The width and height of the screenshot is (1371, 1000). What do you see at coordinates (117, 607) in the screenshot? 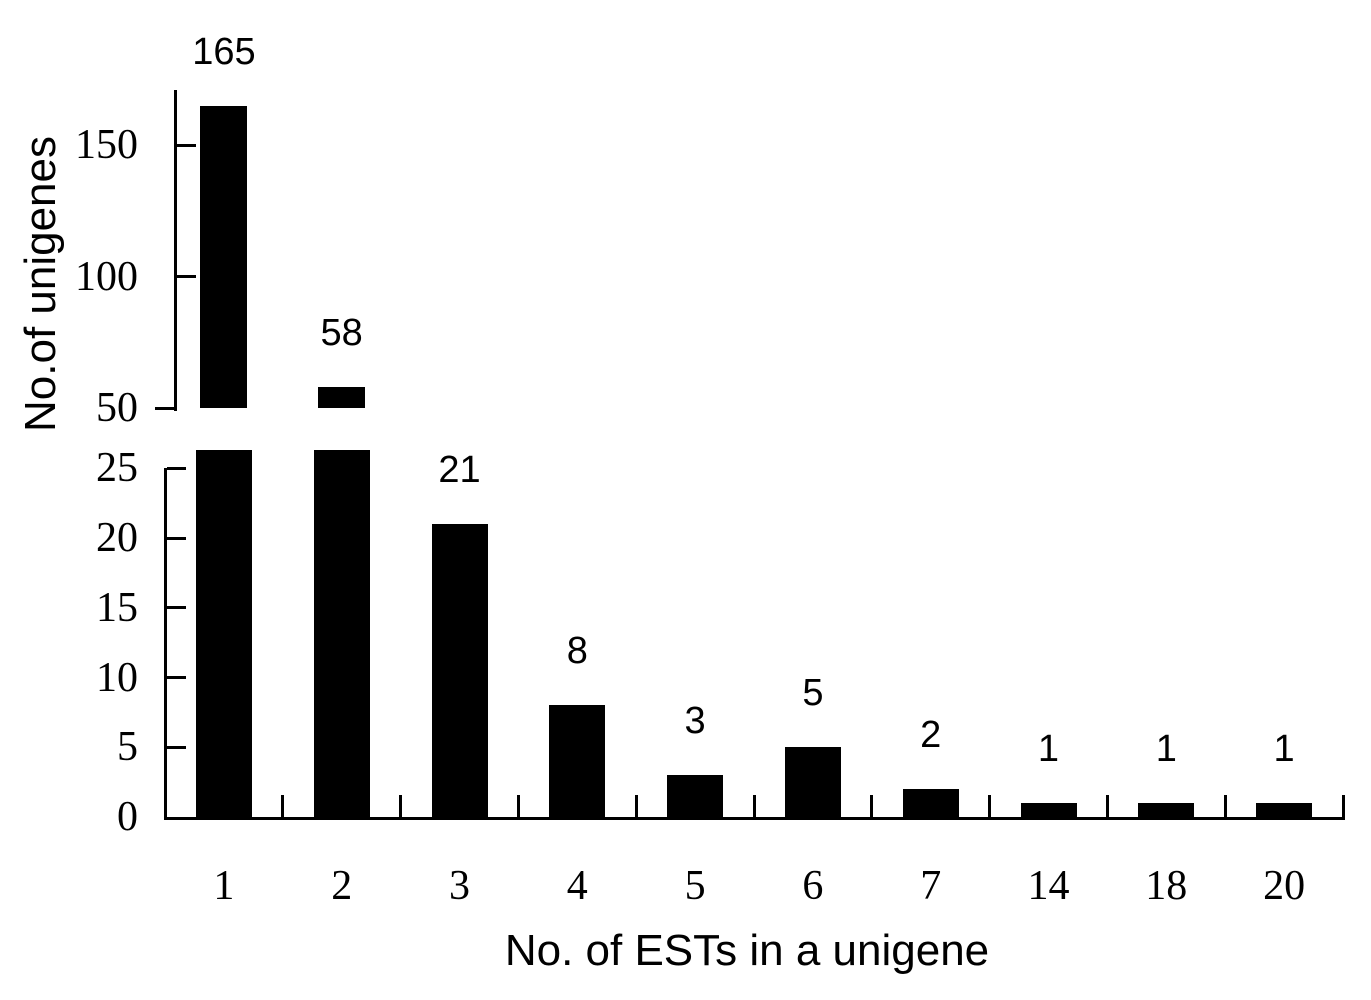
I see `y-tick-label: 15` at bounding box center [117, 607].